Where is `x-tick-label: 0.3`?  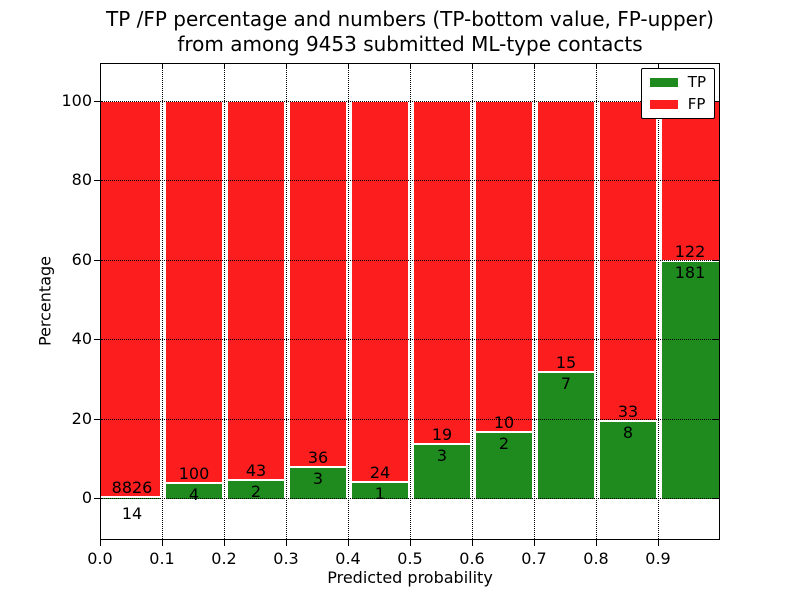 x-tick-label: 0.3 is located at coordinates (286, 558).